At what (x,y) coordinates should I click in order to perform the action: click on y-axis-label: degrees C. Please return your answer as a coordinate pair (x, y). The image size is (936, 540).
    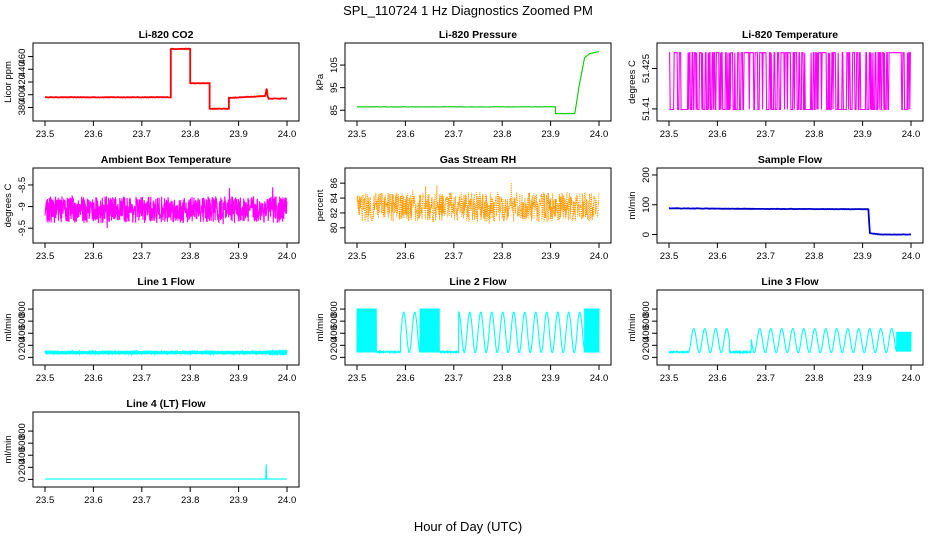
    Looking at the image, I should click on (632, 82).